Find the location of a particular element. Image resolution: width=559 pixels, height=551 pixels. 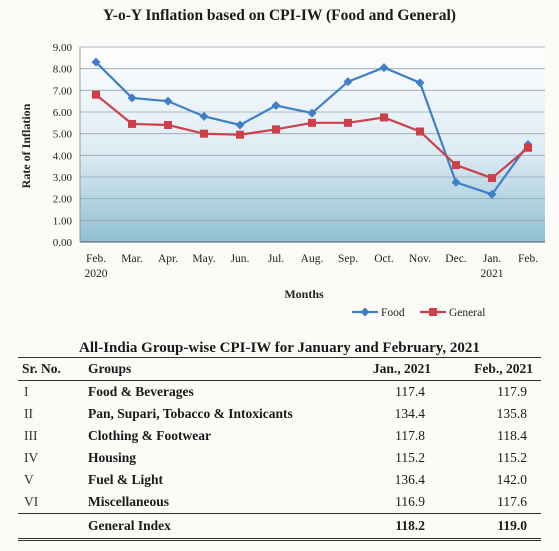

x-tick-label: Aug. is located at coordinates (312, 259).